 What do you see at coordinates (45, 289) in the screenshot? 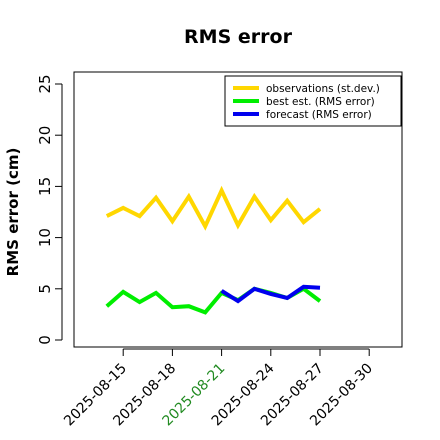
I see `y-tick-label: 5` at bounding box center [45, 289].